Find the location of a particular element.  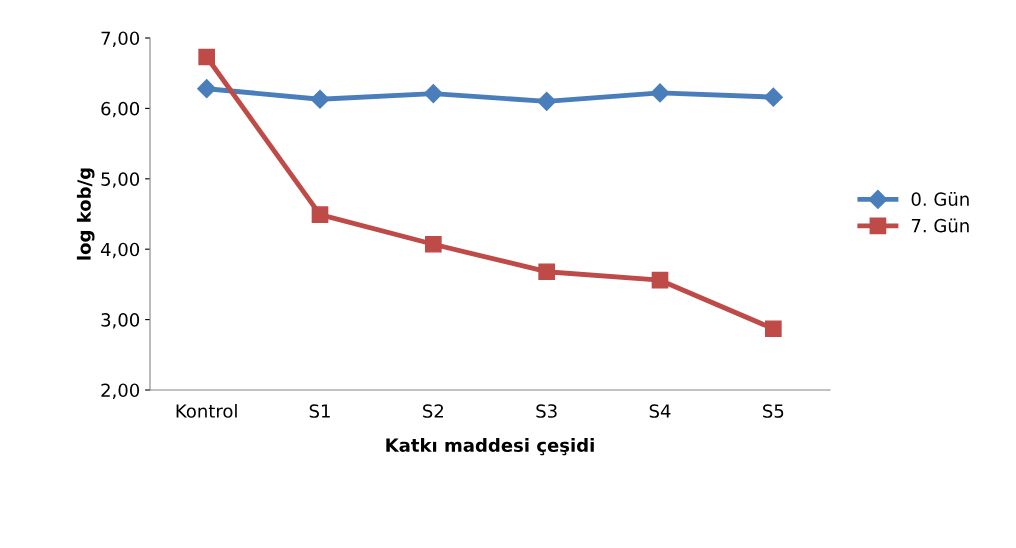

y-tick-label: 6,00 is located at coordinates (120, 109).